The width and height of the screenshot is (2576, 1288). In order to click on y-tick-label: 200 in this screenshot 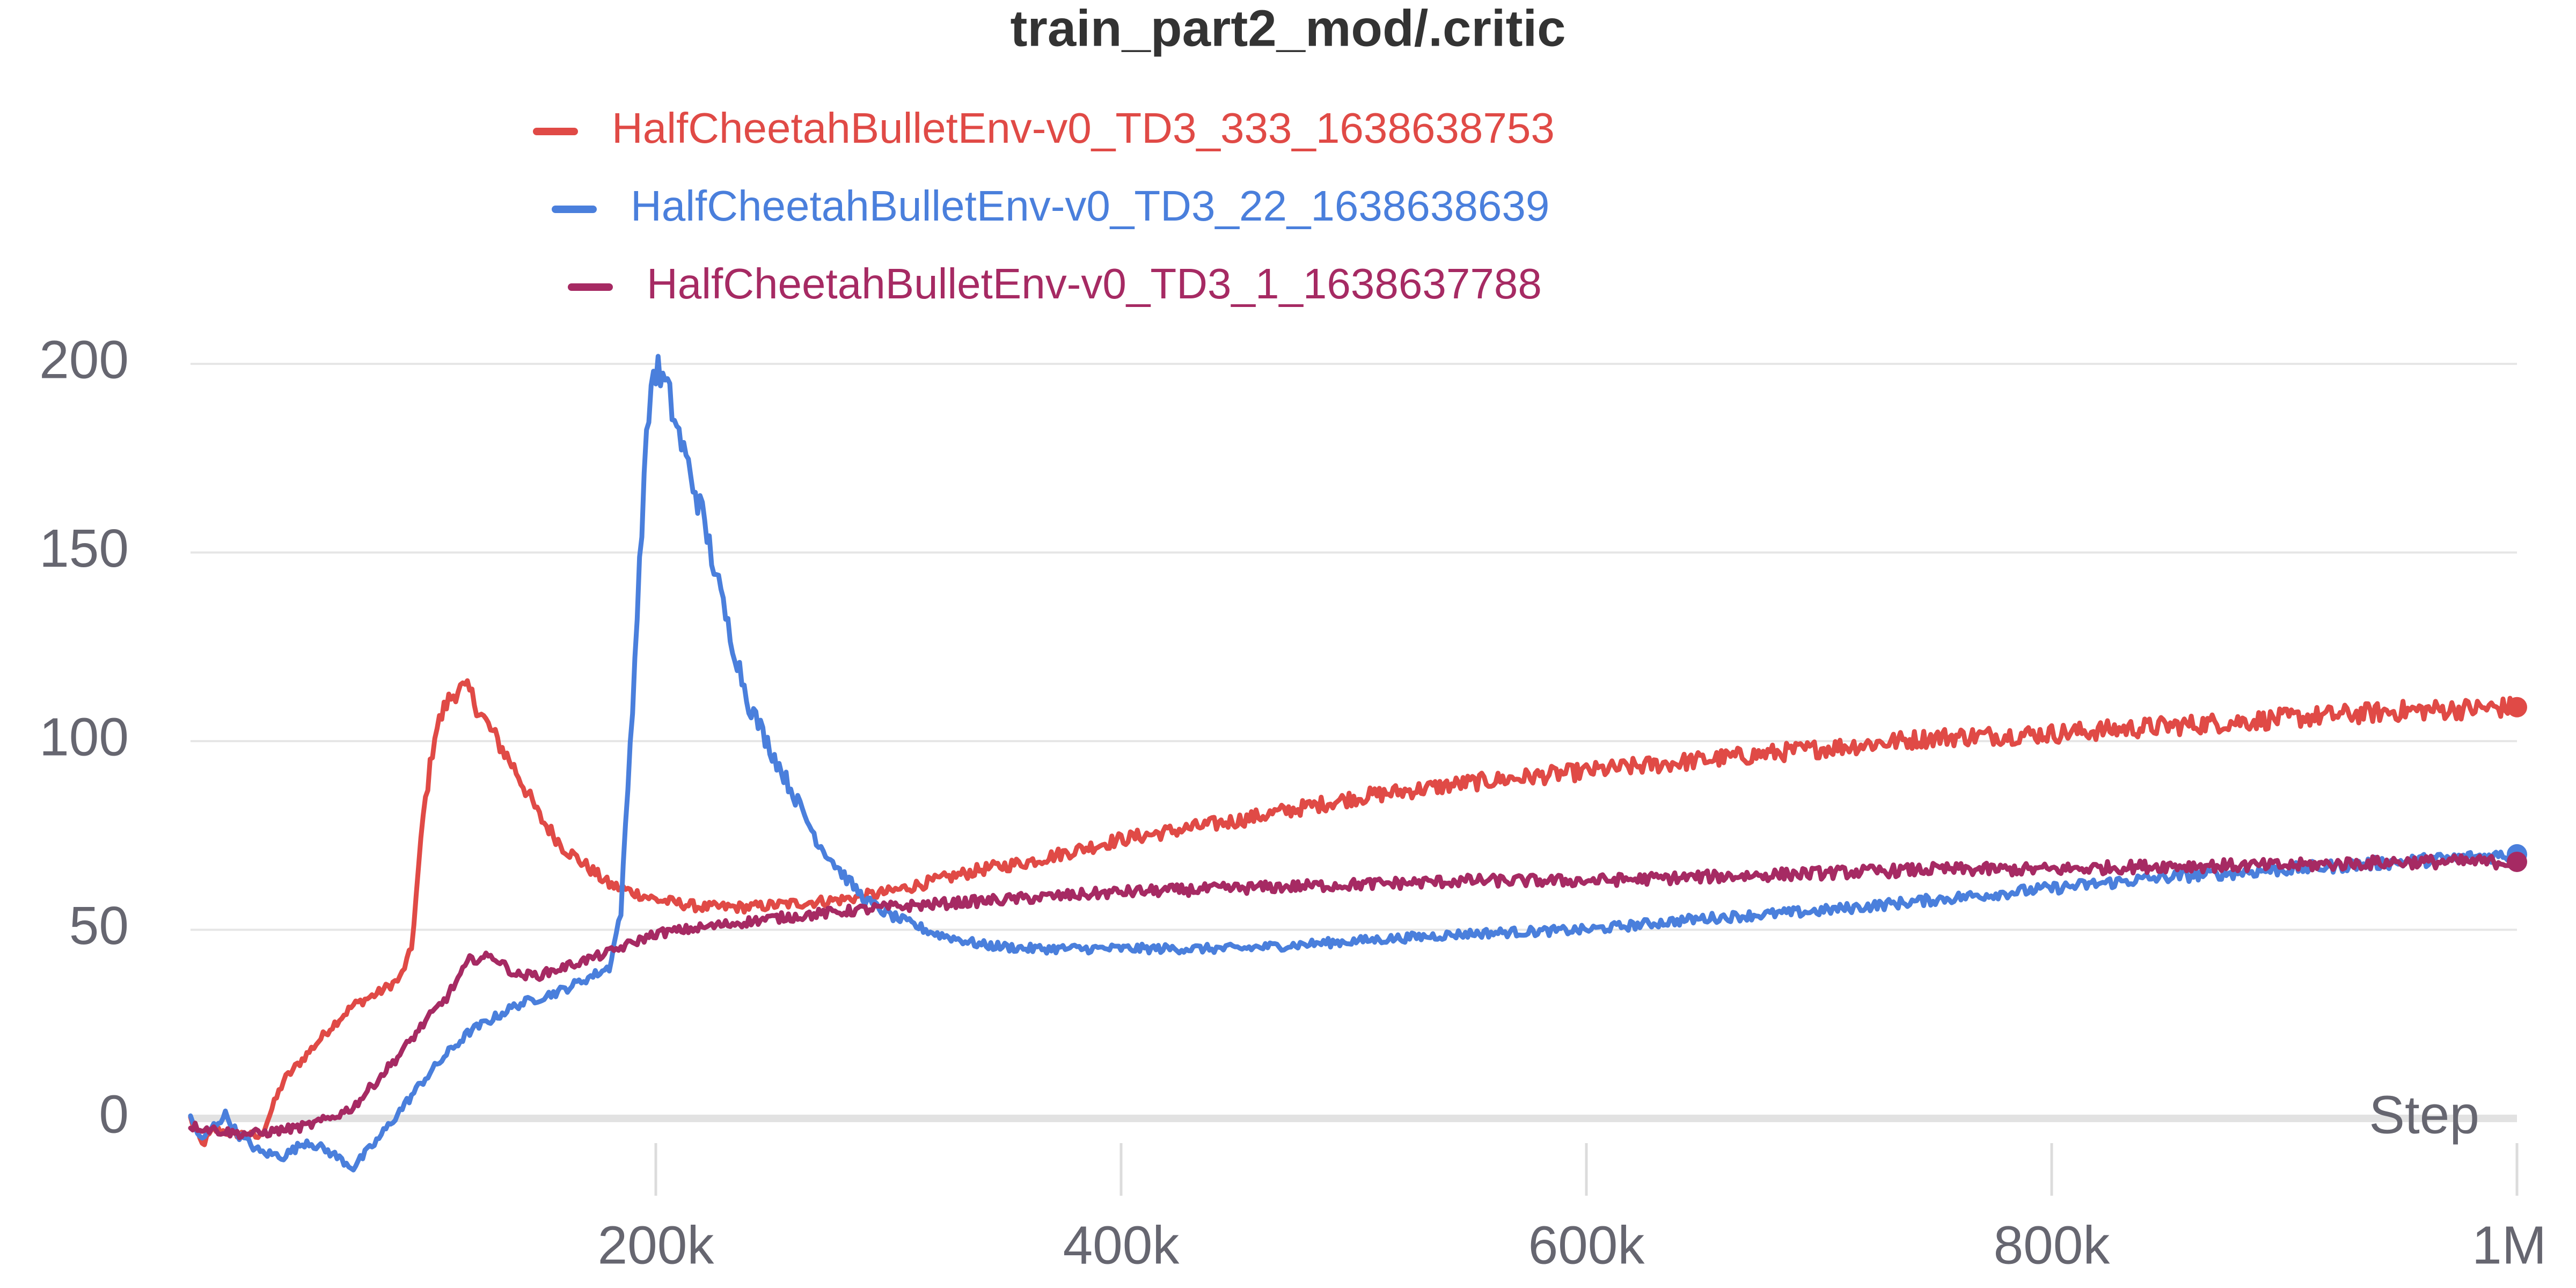, I will do `click(84, 360)`.